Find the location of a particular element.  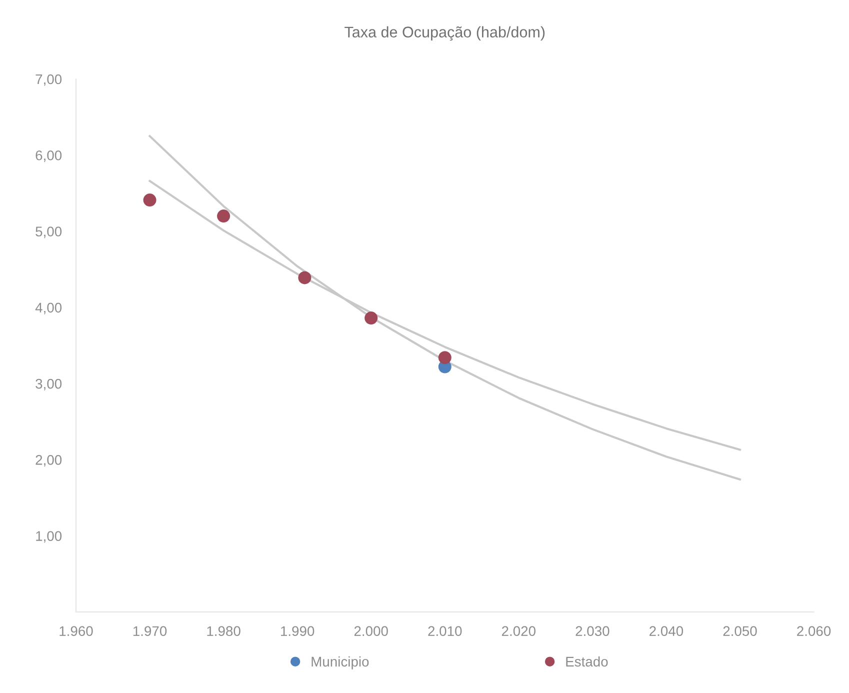

y-tick-label: 2,00 is located at coordinates (49, 460).